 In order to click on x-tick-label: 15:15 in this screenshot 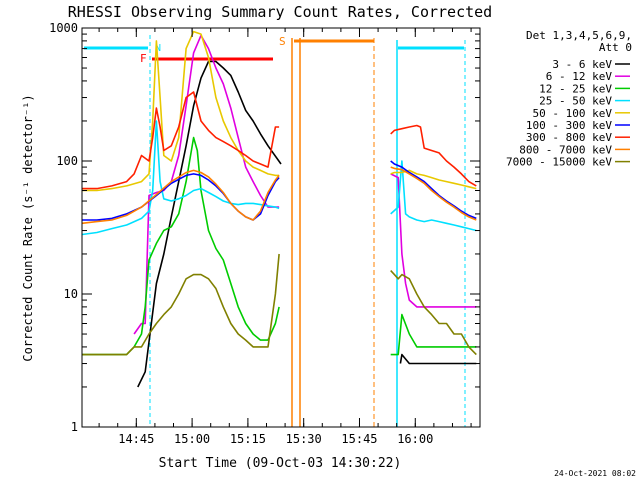, I will do `click(248, 439)`.